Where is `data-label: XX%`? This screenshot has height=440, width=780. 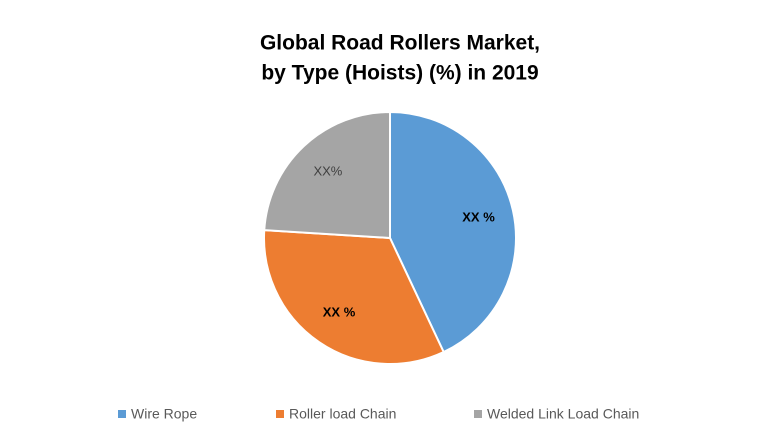
data-label: XX% is located at coordinates (327, 170).